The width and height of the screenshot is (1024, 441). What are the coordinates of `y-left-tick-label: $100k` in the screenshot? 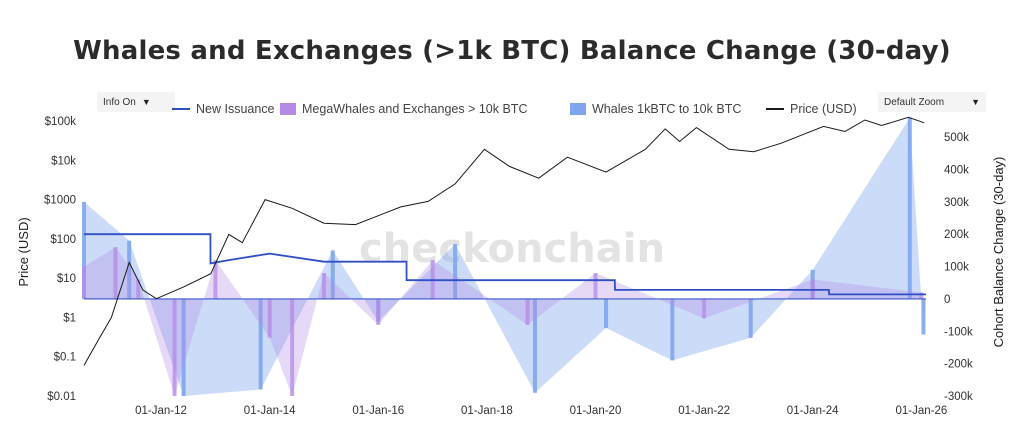 It's located at (61, 122).